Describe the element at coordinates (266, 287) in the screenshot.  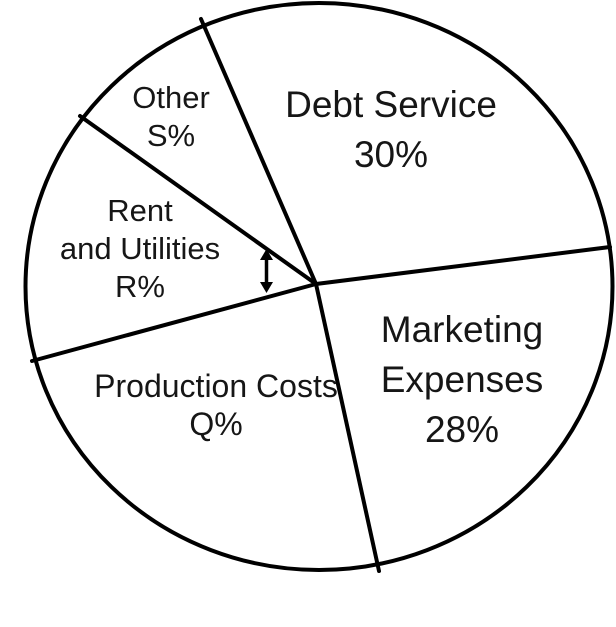
I see `arrowhead-down-icon` at that location.